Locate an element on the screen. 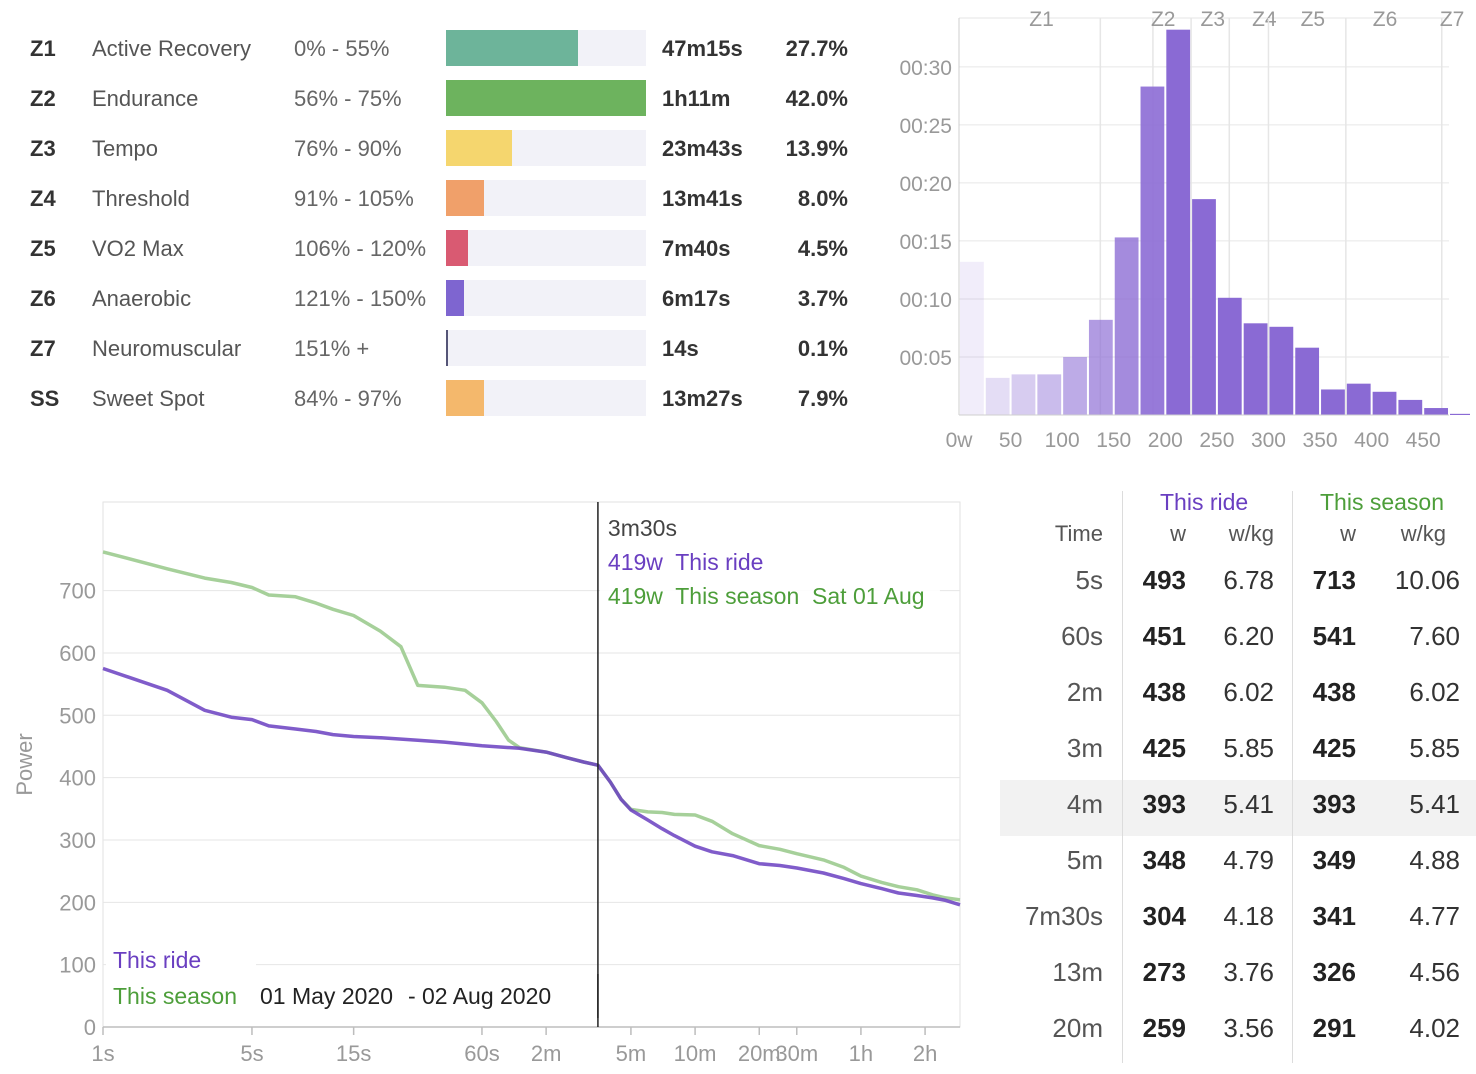  effort-duration: 60s is located at coordinates (1082, 636).